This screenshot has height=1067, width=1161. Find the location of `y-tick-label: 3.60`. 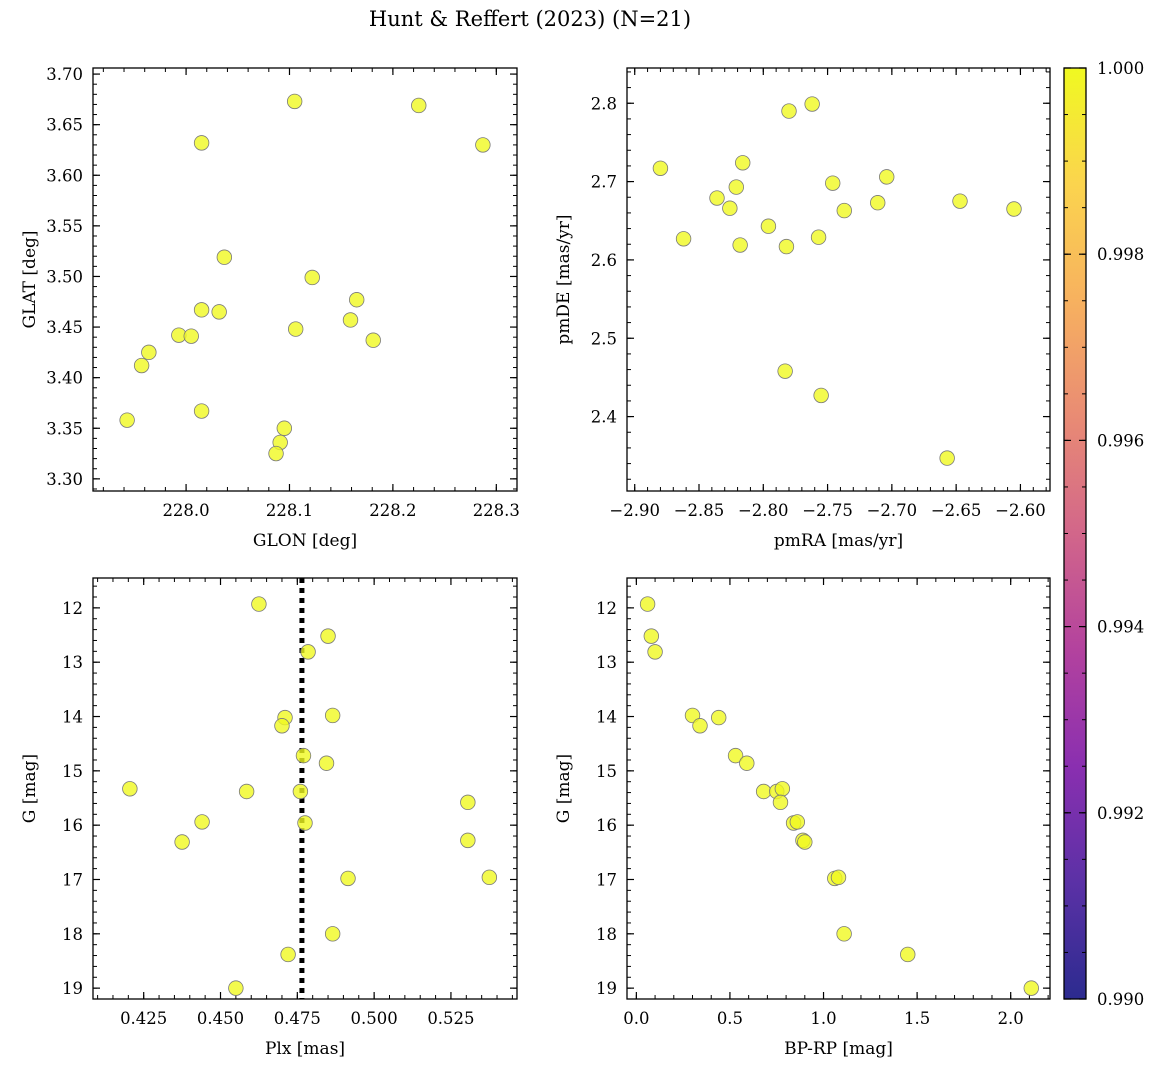

y-tick-label: 3.60 is located at coordinates (64, 175).